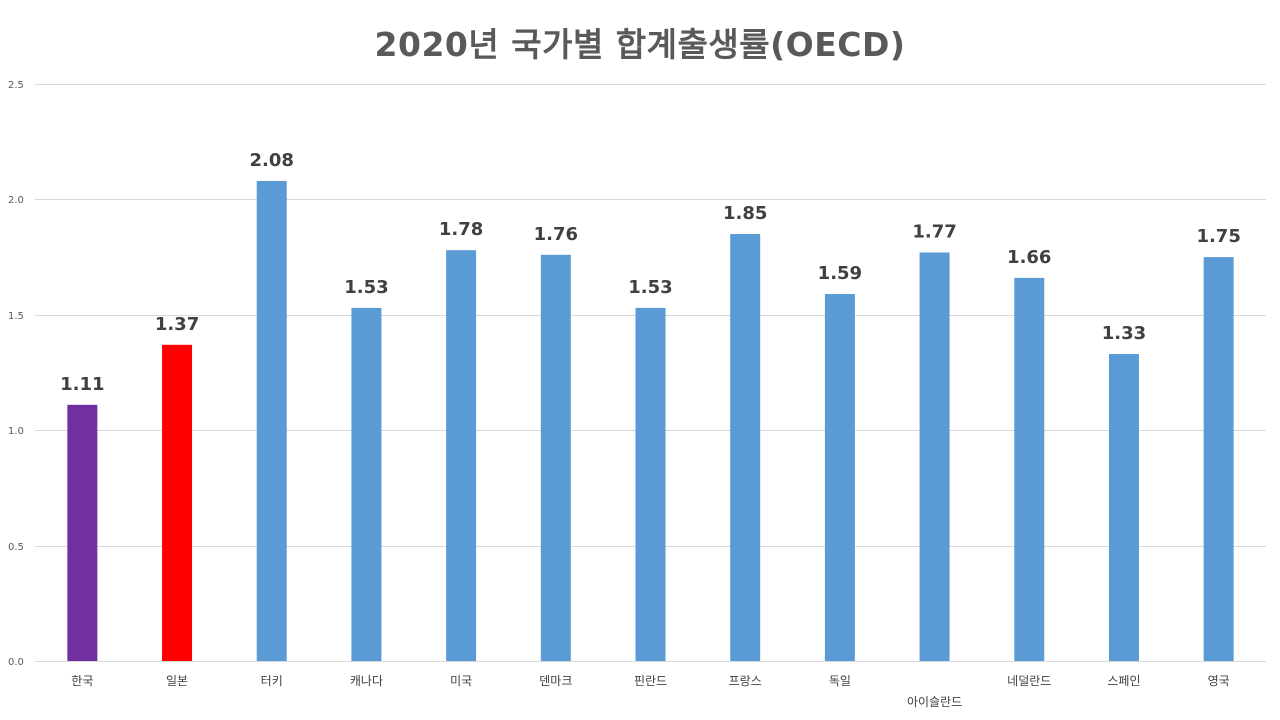  Describe the element at coordinates (1029, 681) in the screenshot. I see `category-label: 네덜란드` at that location.